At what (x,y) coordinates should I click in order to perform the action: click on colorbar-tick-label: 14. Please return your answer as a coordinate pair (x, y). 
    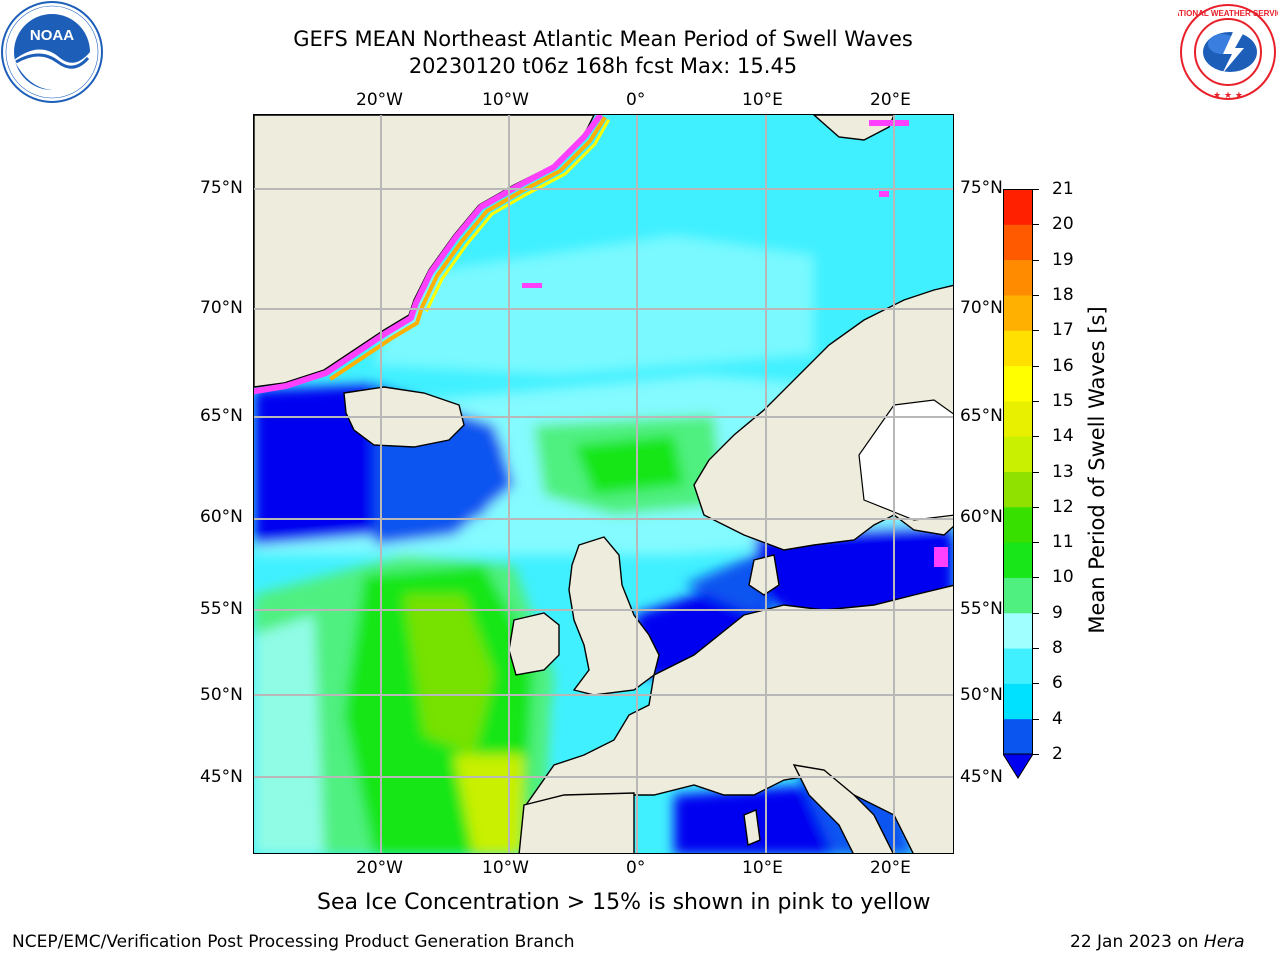
    Looking at the image, I should click on (1063, 436).